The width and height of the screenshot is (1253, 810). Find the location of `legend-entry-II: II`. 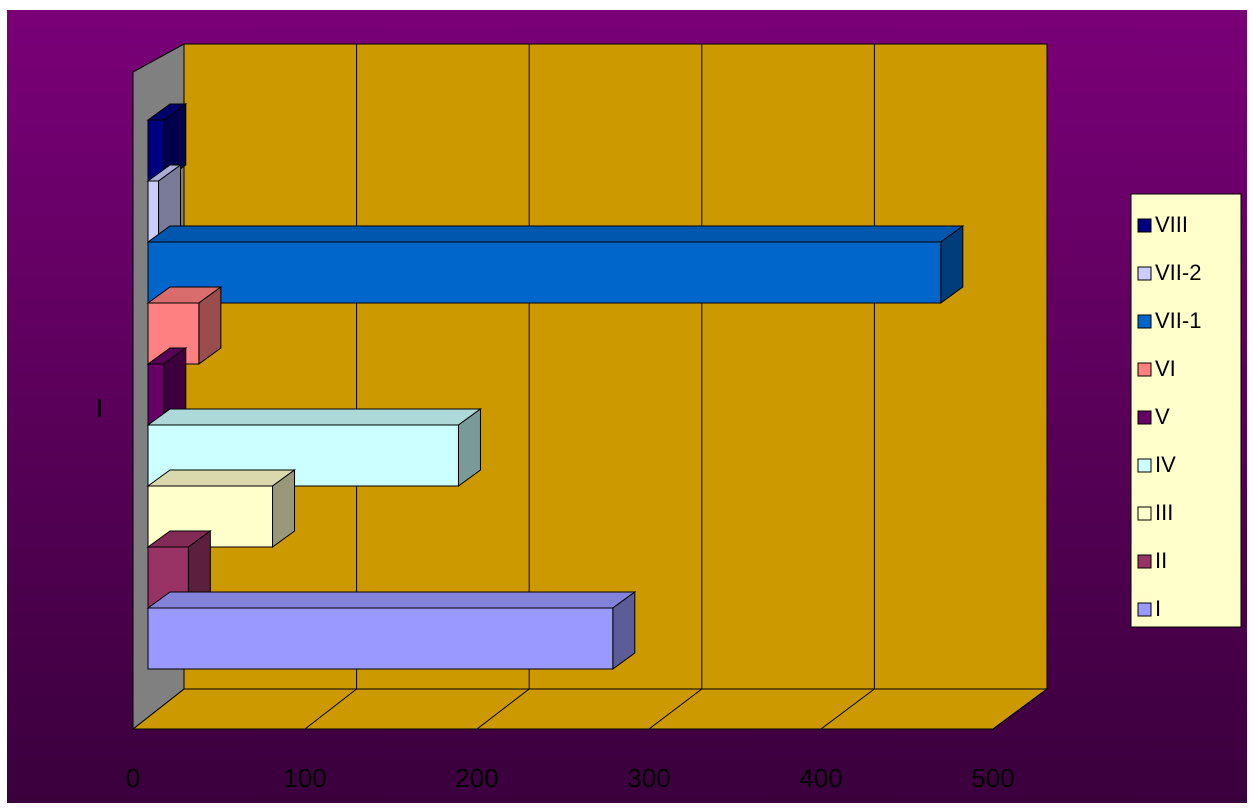

legend-entry-II: II is located at coordinates (1152, 560).